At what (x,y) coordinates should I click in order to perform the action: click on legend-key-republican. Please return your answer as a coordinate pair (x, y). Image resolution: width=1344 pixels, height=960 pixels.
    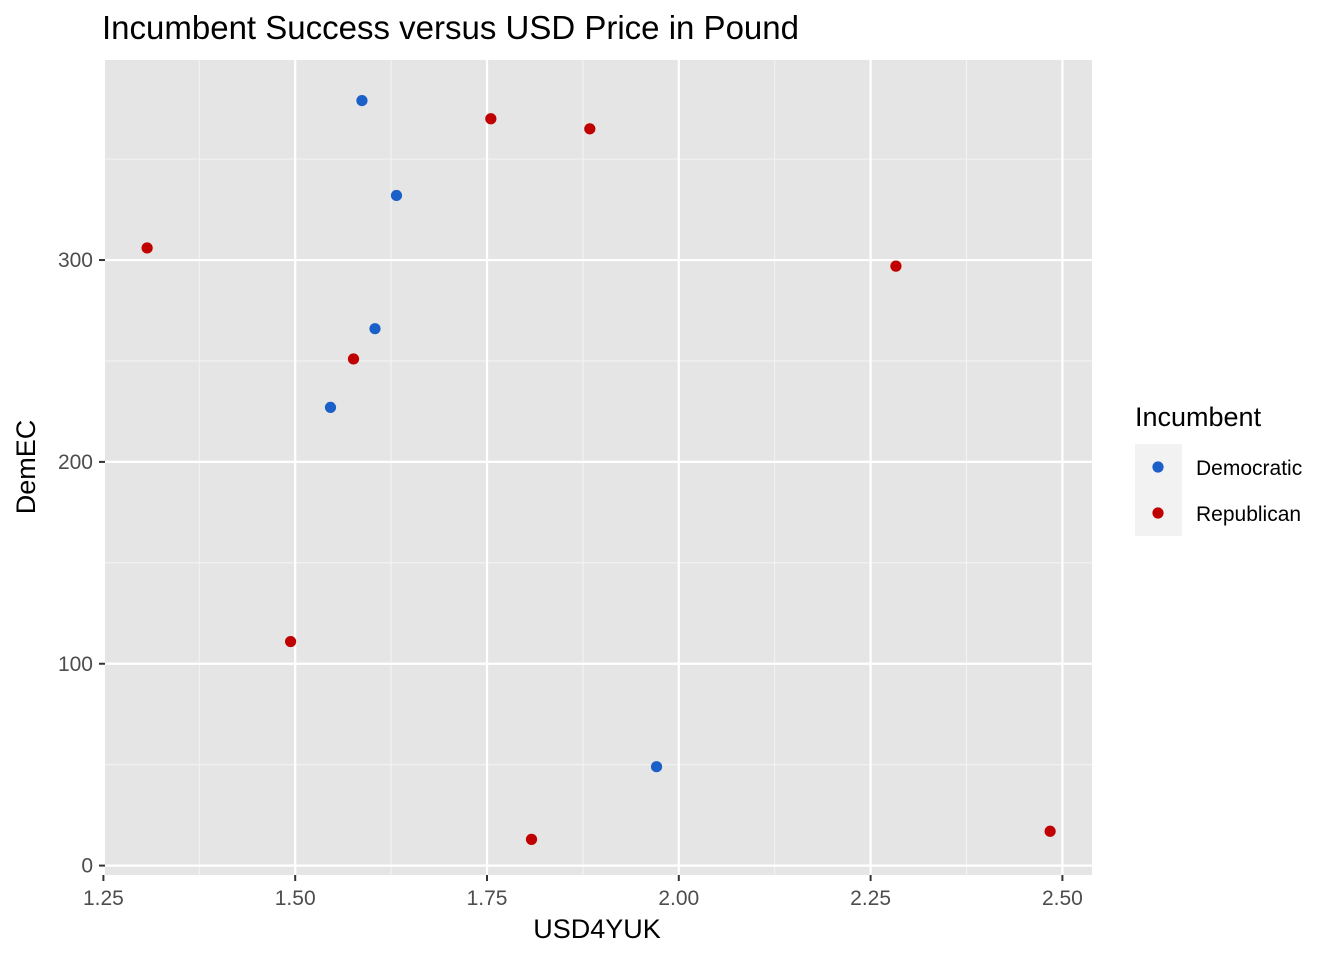
    Looking at the image, I should click on (1158, 513).